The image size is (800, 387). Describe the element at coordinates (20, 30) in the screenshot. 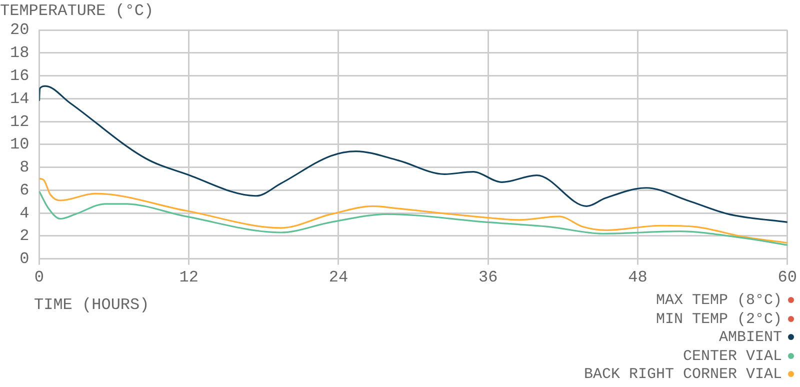

I see `y-tick-label: 20` at that location.